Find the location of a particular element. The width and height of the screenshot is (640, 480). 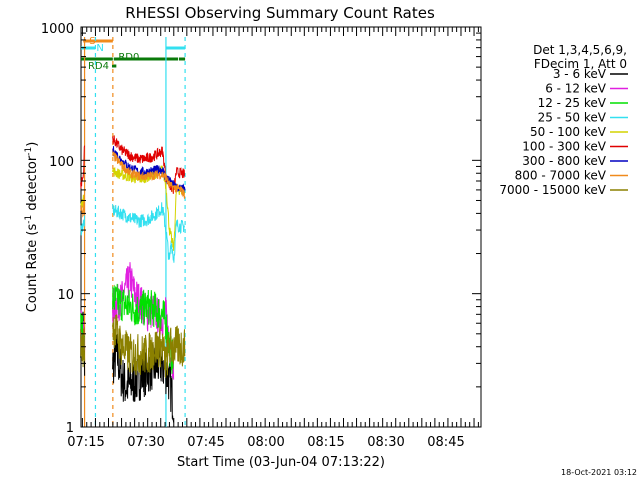

legend-label: 300 - 800 keV is located at coordinates (564, 161).